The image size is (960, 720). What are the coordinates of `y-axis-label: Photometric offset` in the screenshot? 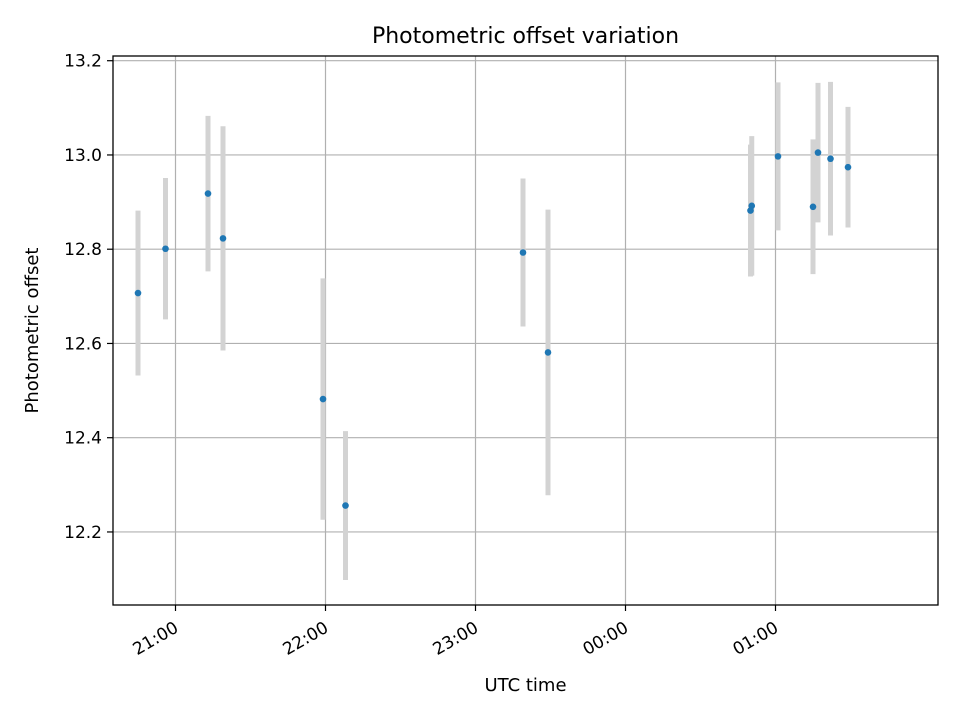 It's located at (32, 331).